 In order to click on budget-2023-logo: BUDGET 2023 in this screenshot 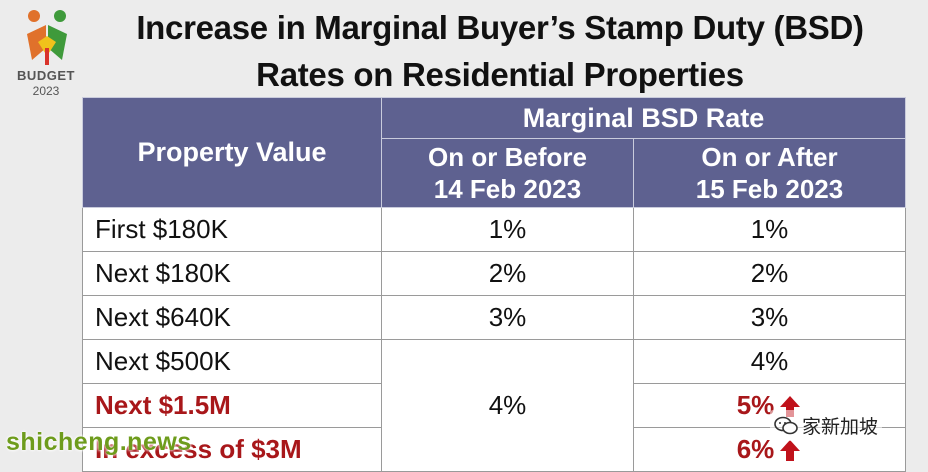, I will do `click(46, 53)`.